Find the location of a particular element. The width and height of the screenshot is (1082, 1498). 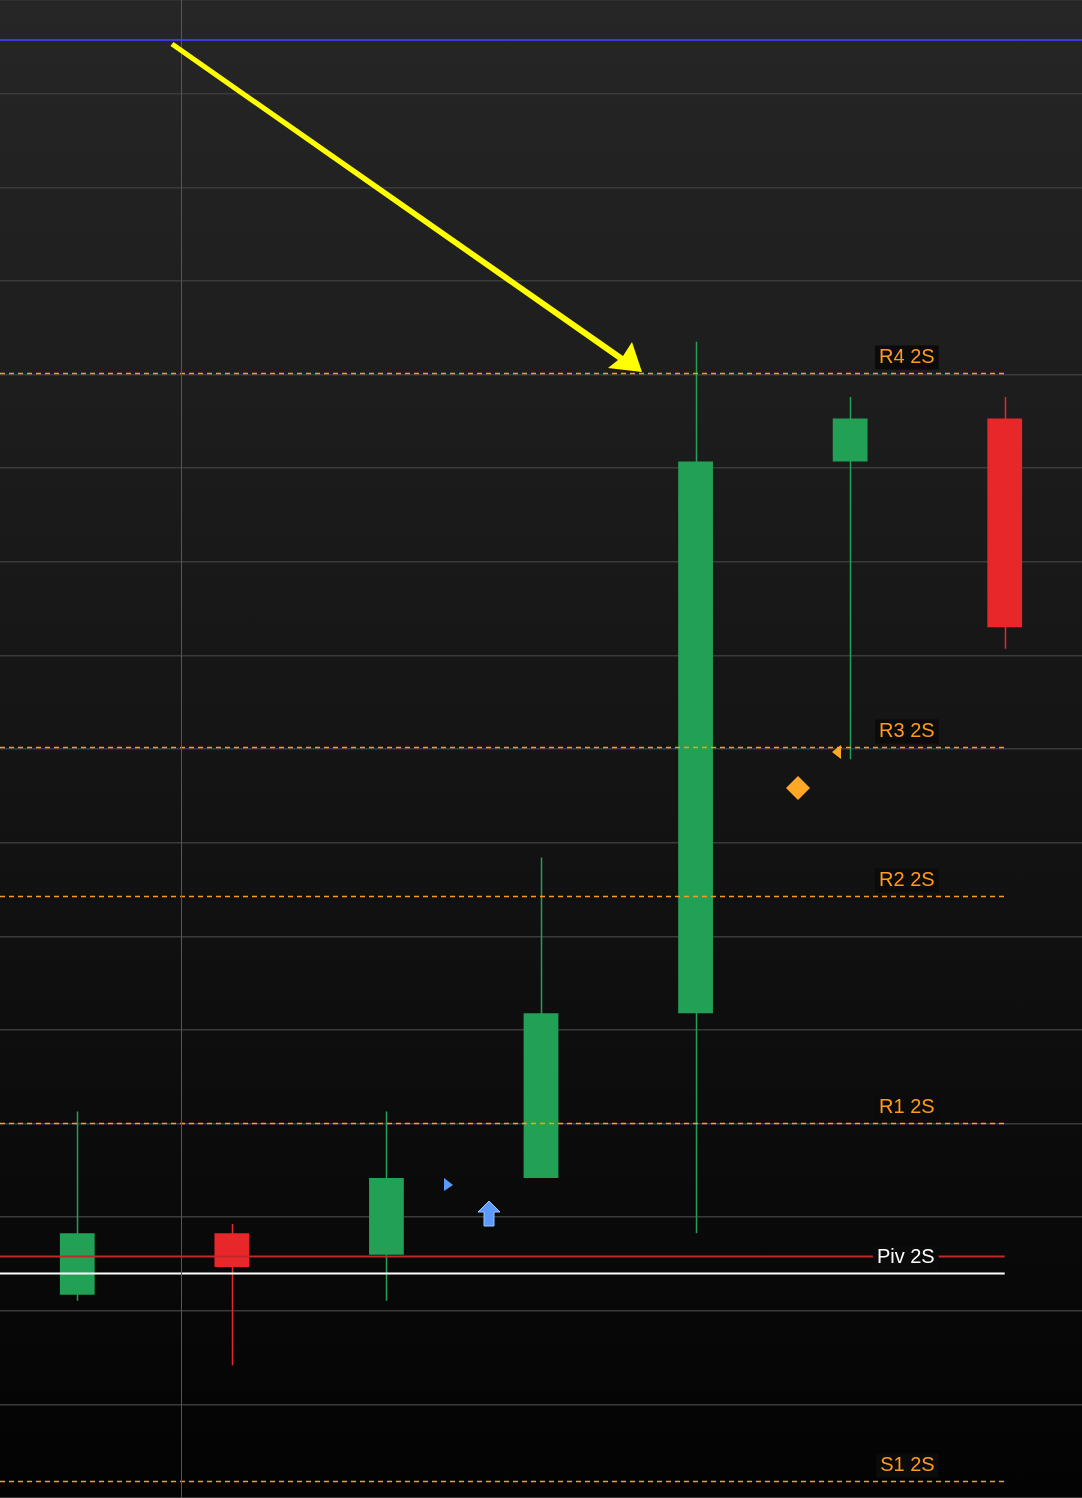

candlestick is located at coordinates (850, 578).